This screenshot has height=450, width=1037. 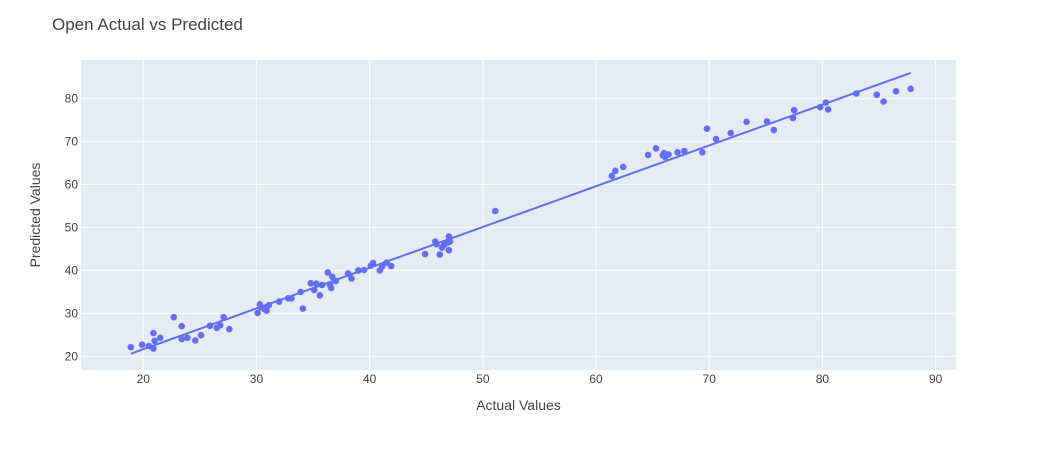 I want to click on x-tick-label: 90, so click(x=936, y=379).